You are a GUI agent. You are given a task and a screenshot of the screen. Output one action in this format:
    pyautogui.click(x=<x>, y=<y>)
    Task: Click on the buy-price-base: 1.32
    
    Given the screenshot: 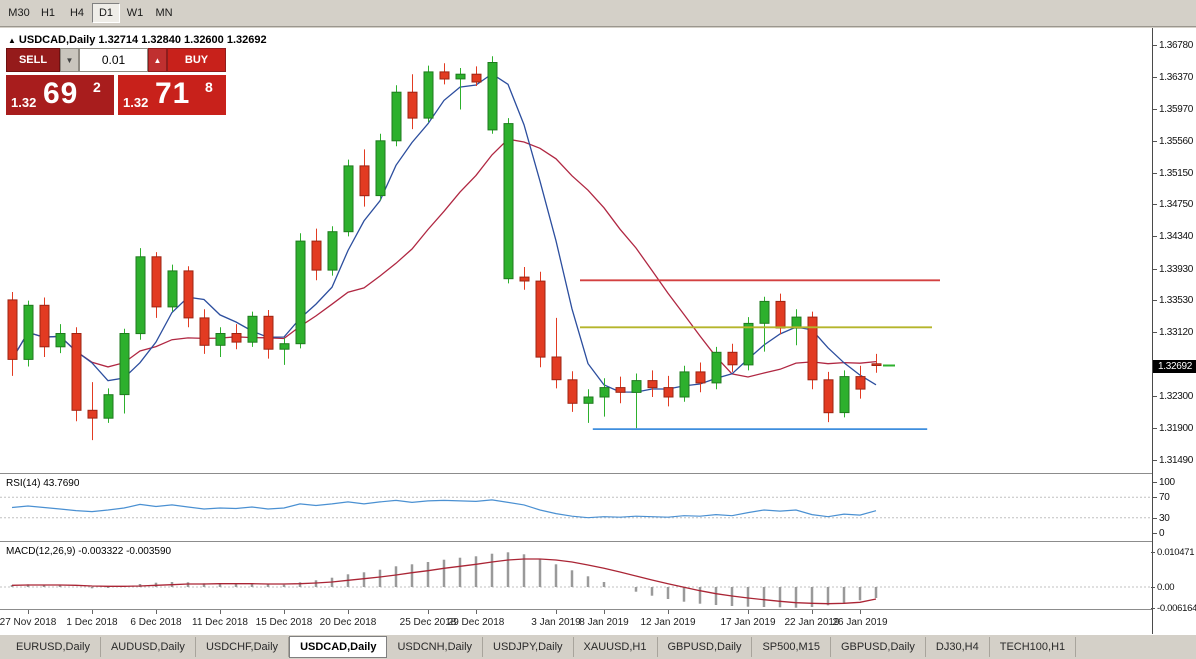 What is the action you would take?
    pyautogui.click(x=136, y=102)
    